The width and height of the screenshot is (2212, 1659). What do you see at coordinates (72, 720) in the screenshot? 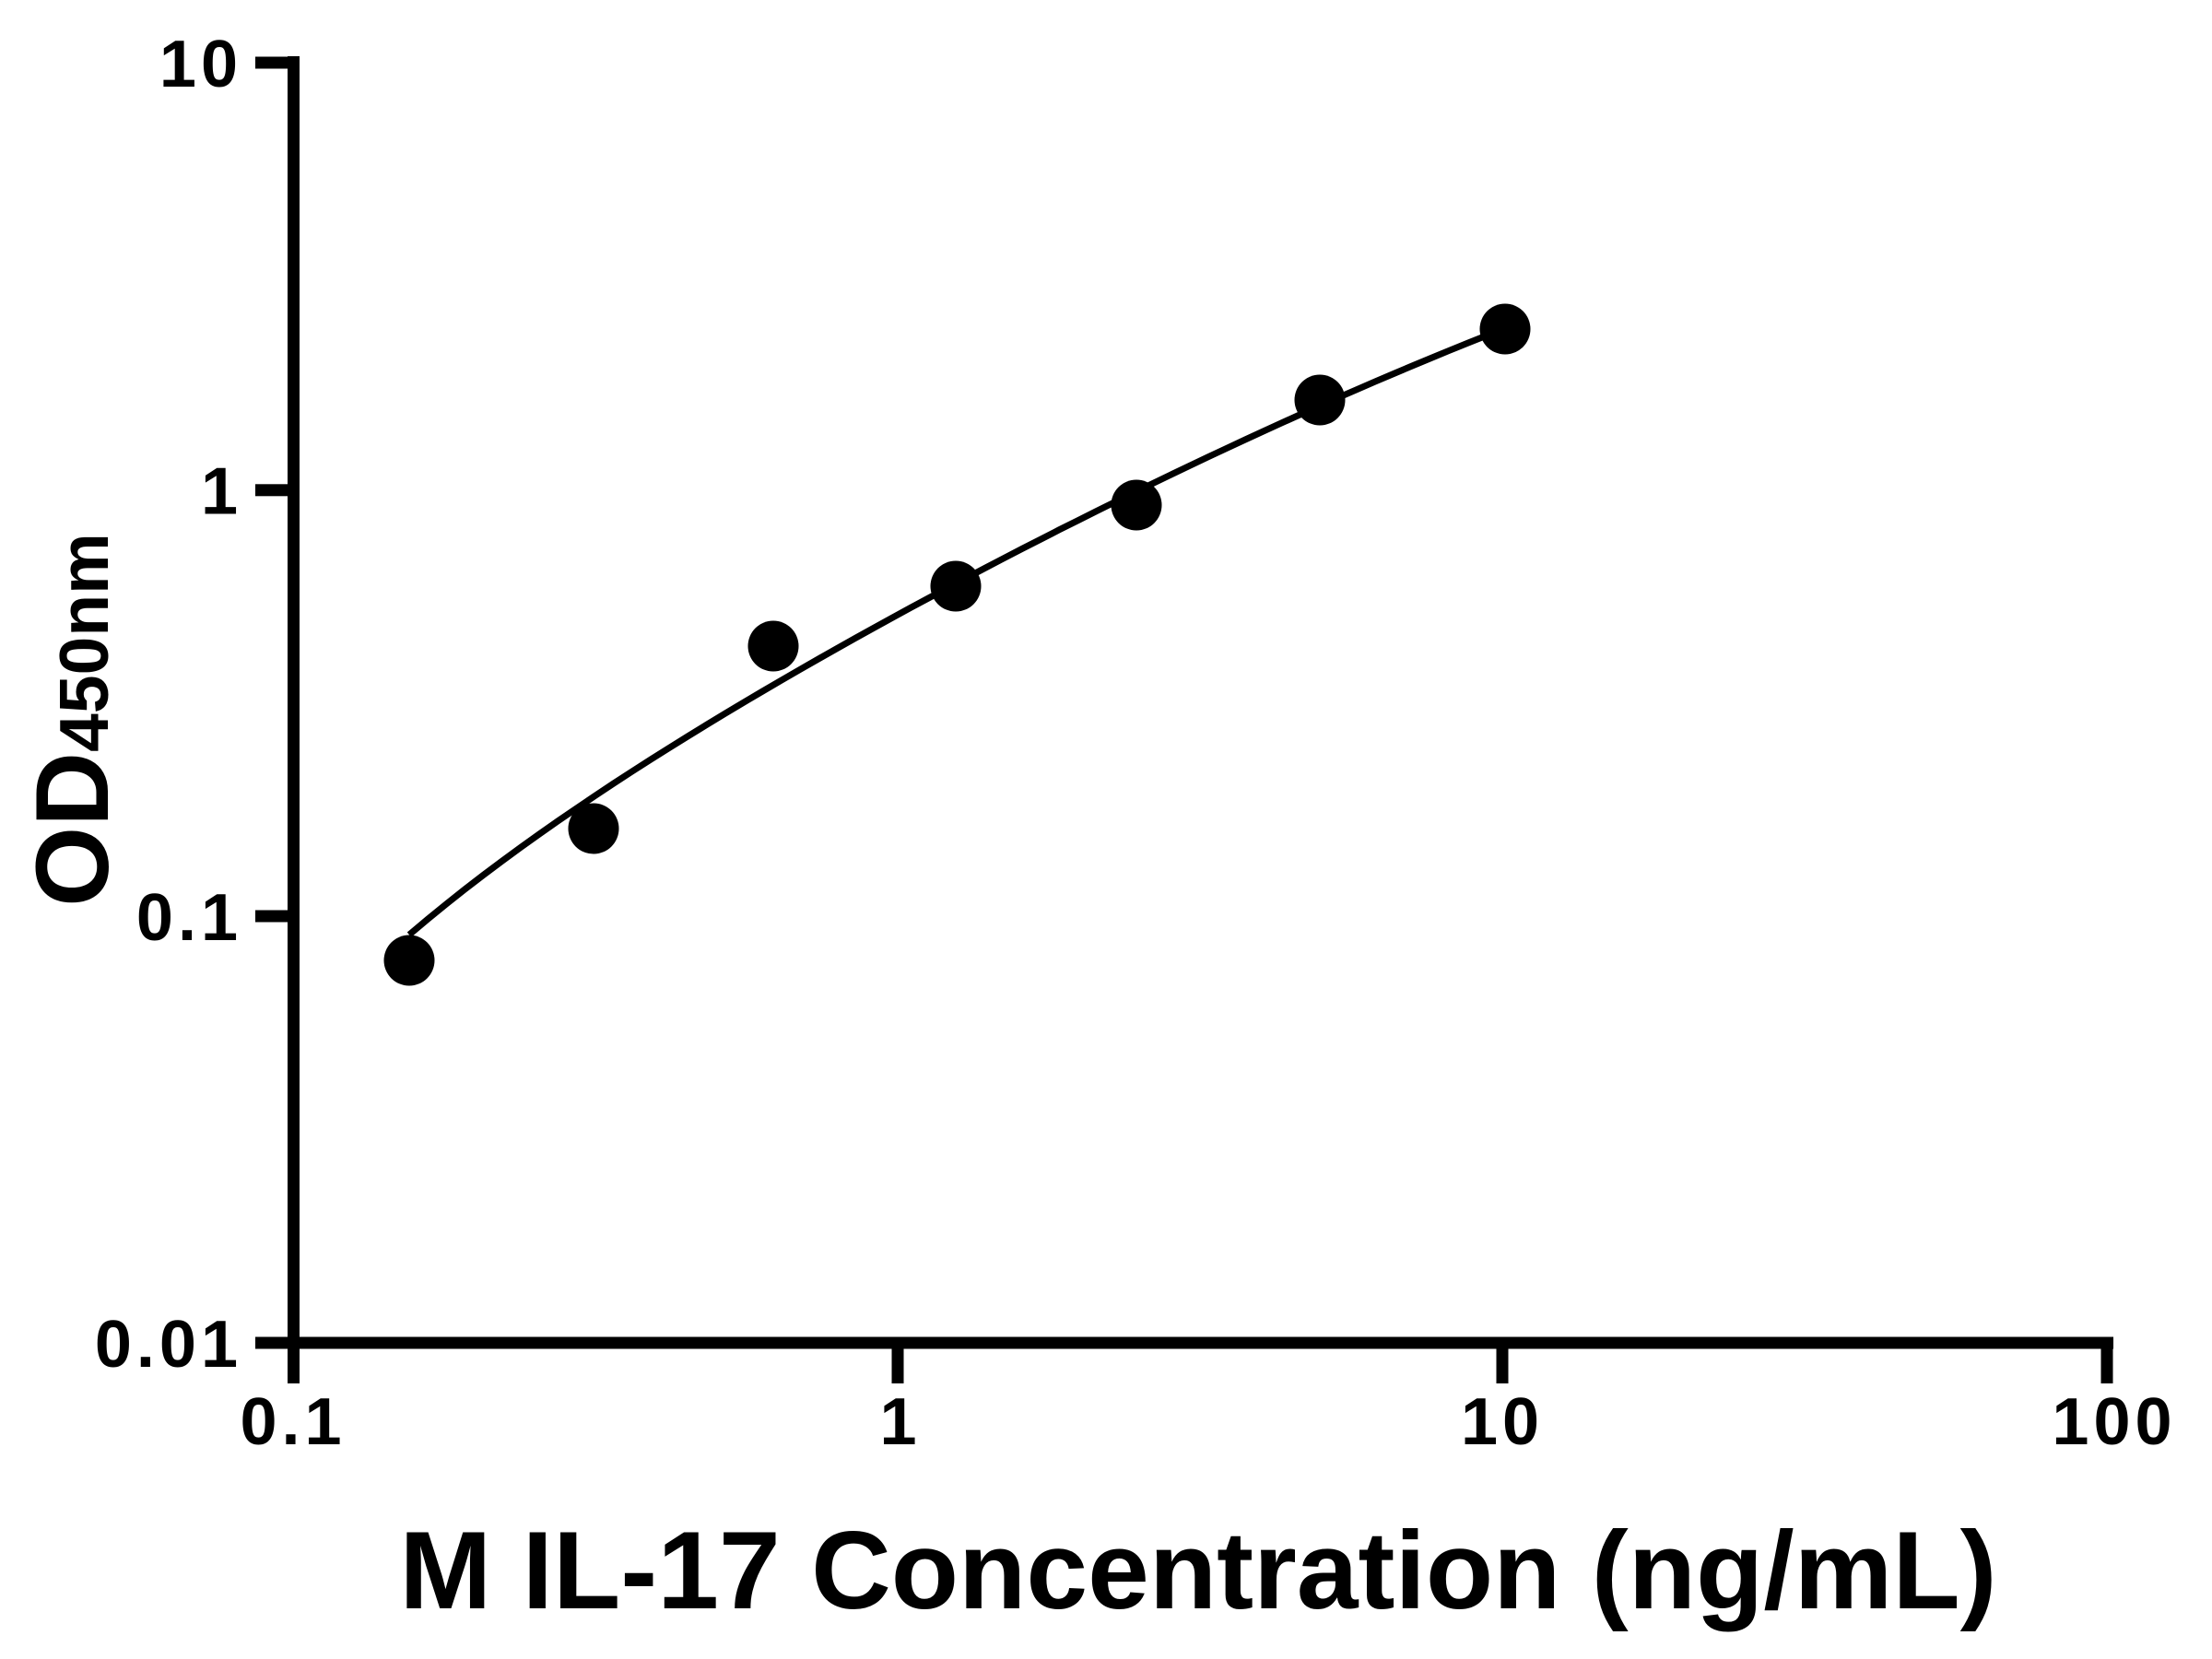
I see `svg-text: OD450nm` at bounding box center [72, 720].